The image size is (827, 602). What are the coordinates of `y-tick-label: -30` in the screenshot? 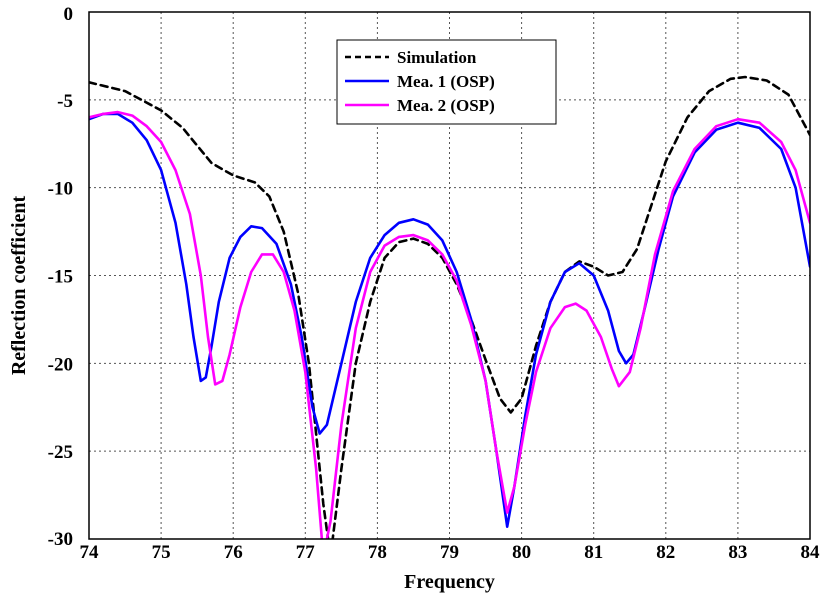 It's located at (60, 539).